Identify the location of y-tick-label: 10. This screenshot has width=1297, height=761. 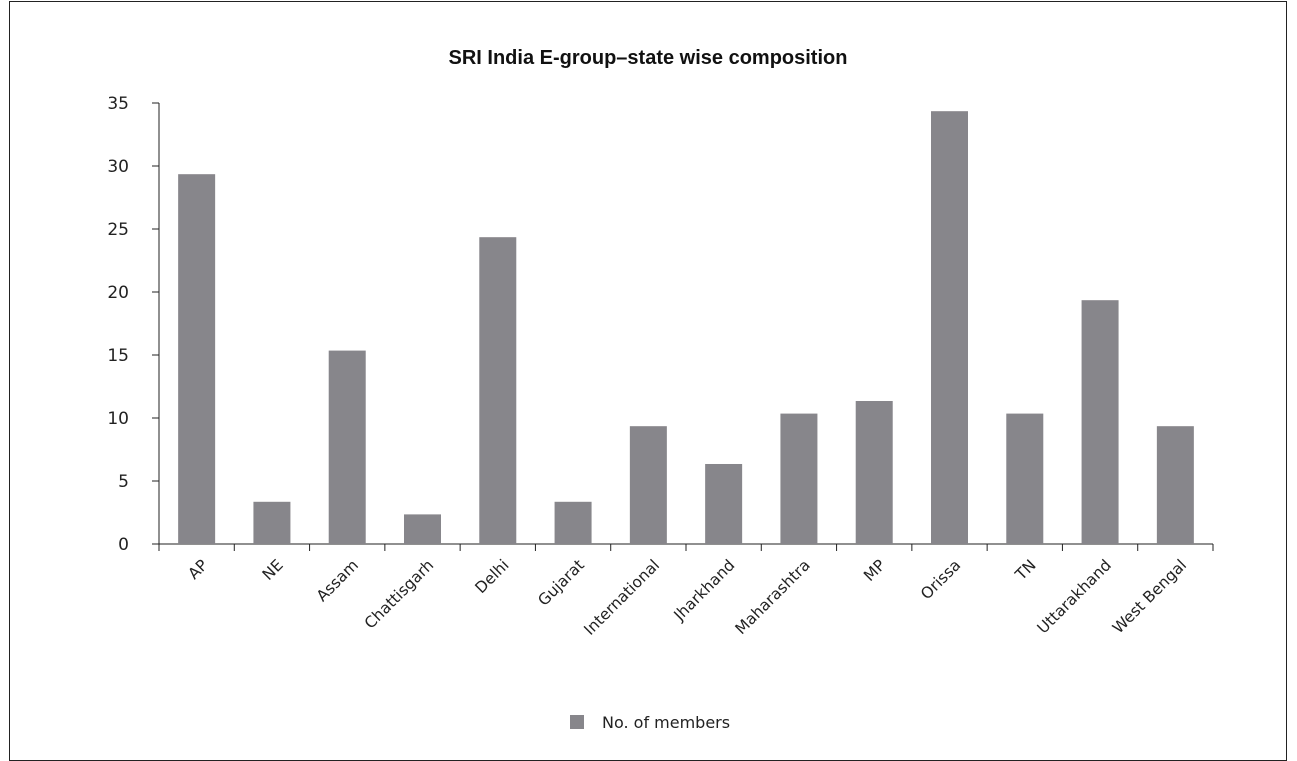
(118, 419).